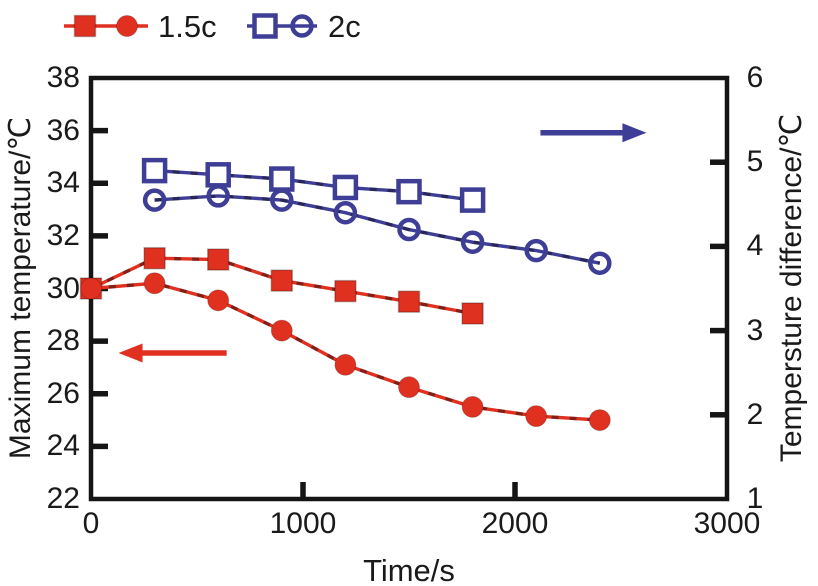  I want to click on legend-label-1.5c: 1.5c, so click(187, 26).